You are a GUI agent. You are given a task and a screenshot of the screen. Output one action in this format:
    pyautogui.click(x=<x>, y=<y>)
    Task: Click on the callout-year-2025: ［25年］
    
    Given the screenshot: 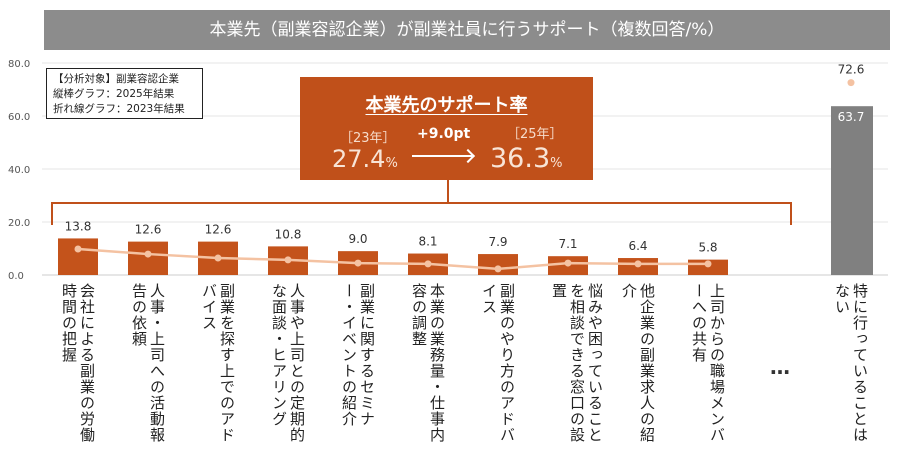 What is the action you would take?
    pyautogui.click(x=535, y=134)
    